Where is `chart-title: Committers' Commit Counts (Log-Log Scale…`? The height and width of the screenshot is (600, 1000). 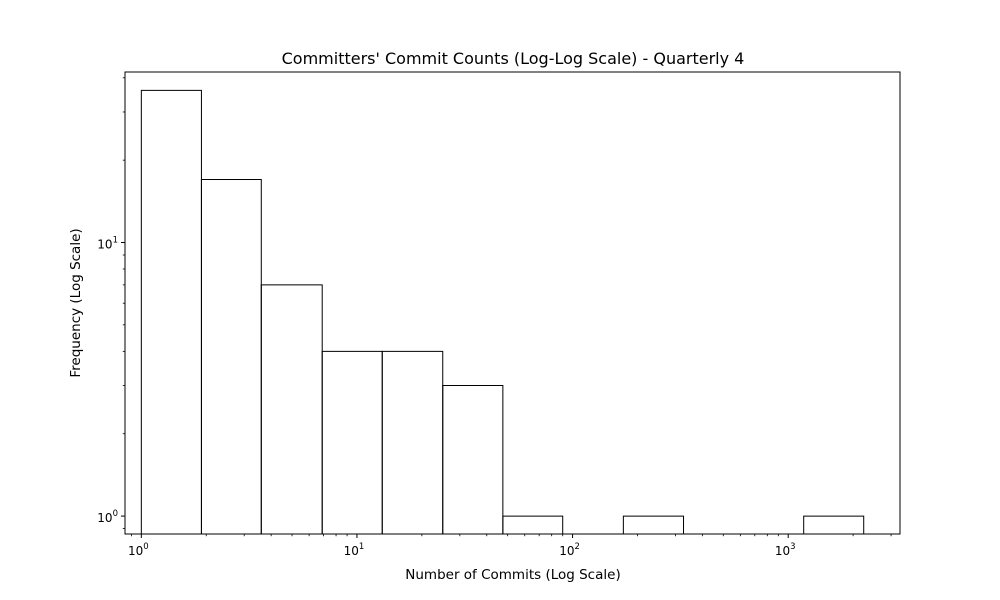 chart-title: Committers' Commit Counts (Log-Log Scale… is located at coordinates (513, 58).